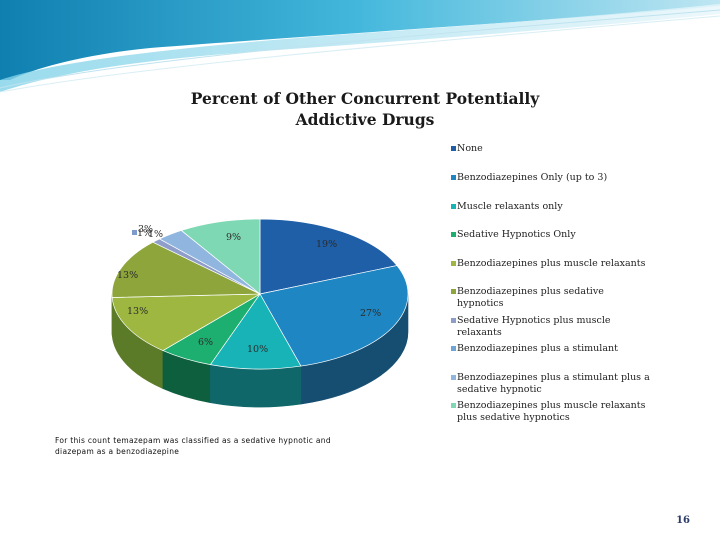 This screenshot has width=720, height=540. Describe the element at coordinates (532, 177) in the screenshot. I see `legend-label: Benzodiazepines Only (up to 3)` at that location.